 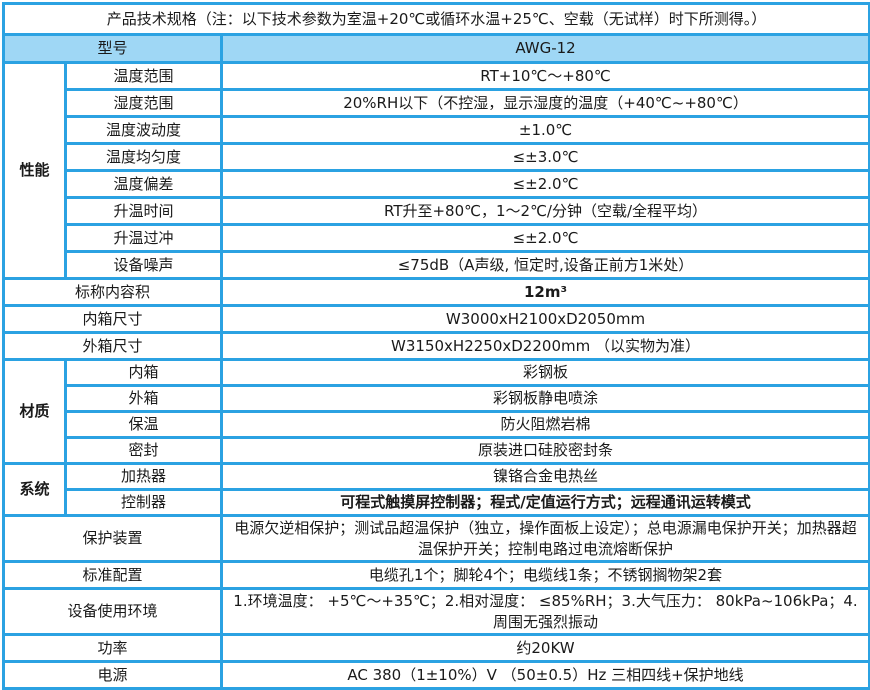 I want to click on spec-value-cell: 原装进口硅胶密封条, so click(x=544, y=450).